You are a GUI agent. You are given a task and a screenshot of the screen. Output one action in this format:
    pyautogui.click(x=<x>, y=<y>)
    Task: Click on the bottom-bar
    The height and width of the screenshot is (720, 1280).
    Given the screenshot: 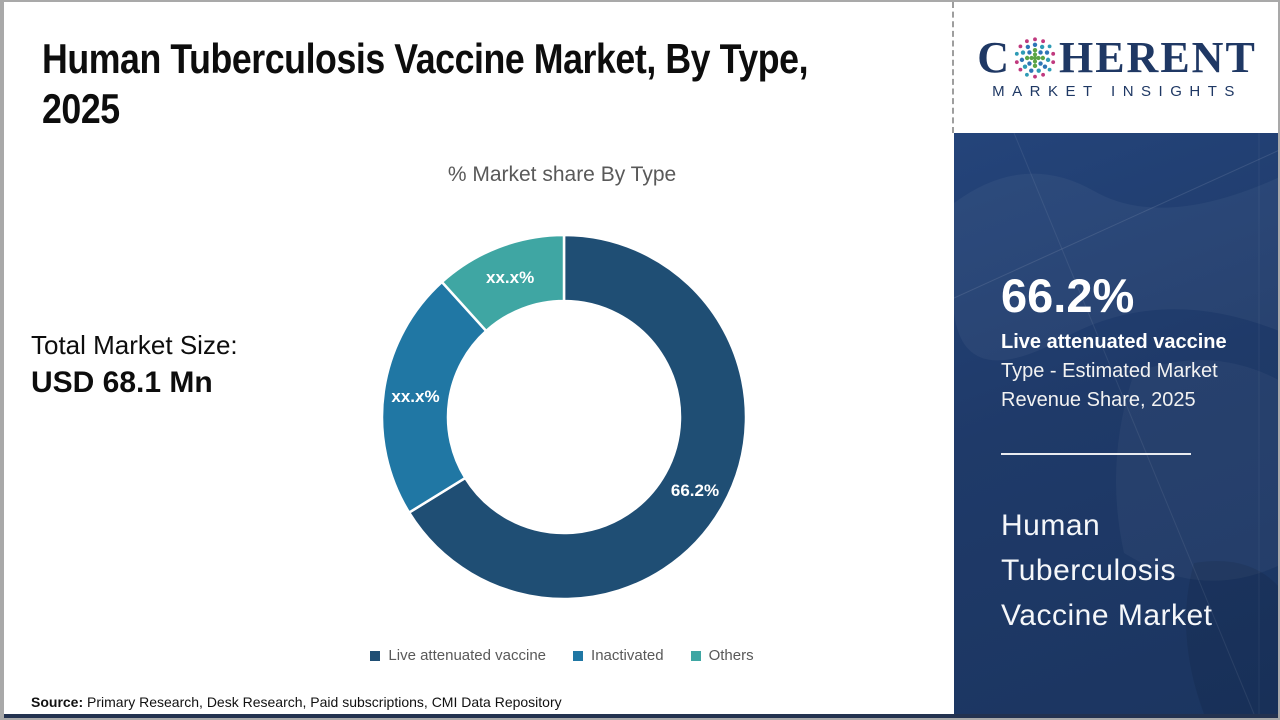 What is the action you would take?
    pyautogui.click(x=641, y=716)
    